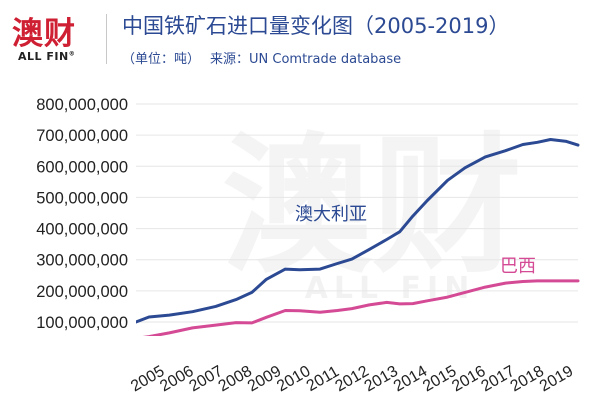  I want to click on brand-logo-sub: ALL FIN, so click(43, 56).